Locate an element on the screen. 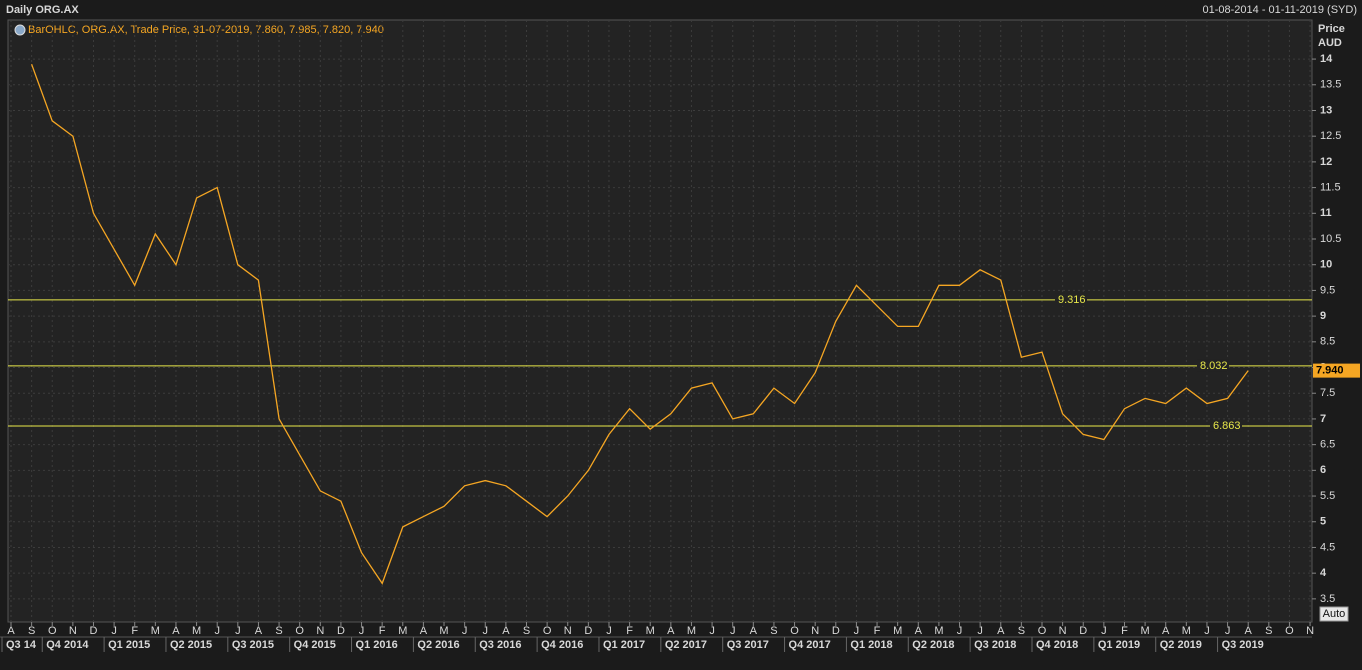  quarter-label: Q1 2017 is located at coordinates (624, 645).